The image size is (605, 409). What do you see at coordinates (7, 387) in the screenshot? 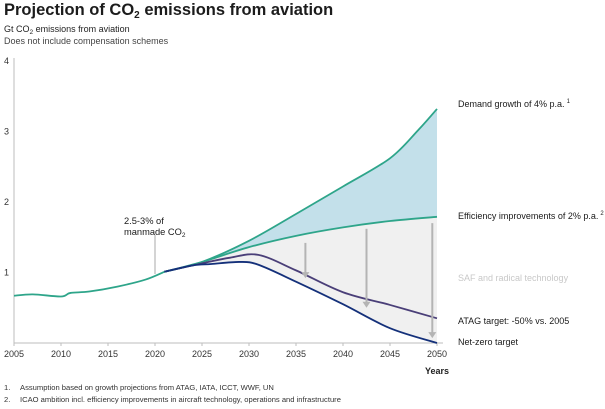
I see `footnote-1-number: 1.` at bounding box center [7, 387].